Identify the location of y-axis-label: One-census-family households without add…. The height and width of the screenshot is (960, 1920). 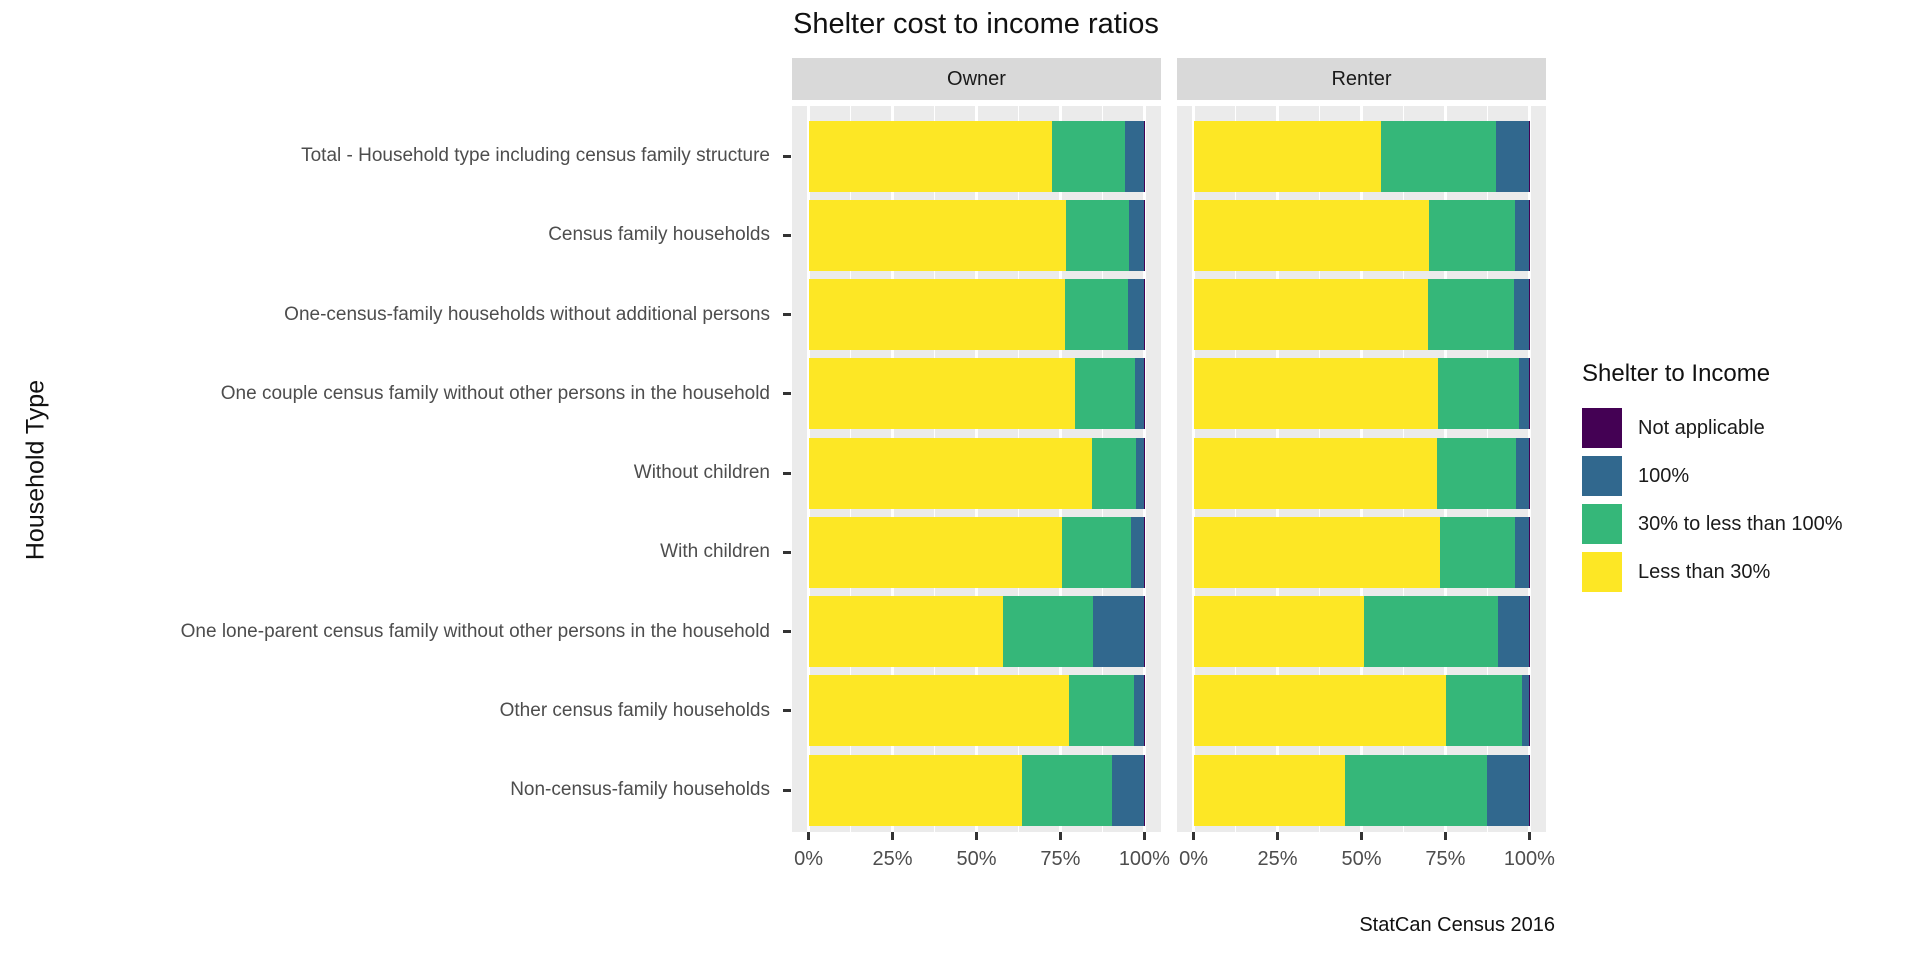
(527, 314).